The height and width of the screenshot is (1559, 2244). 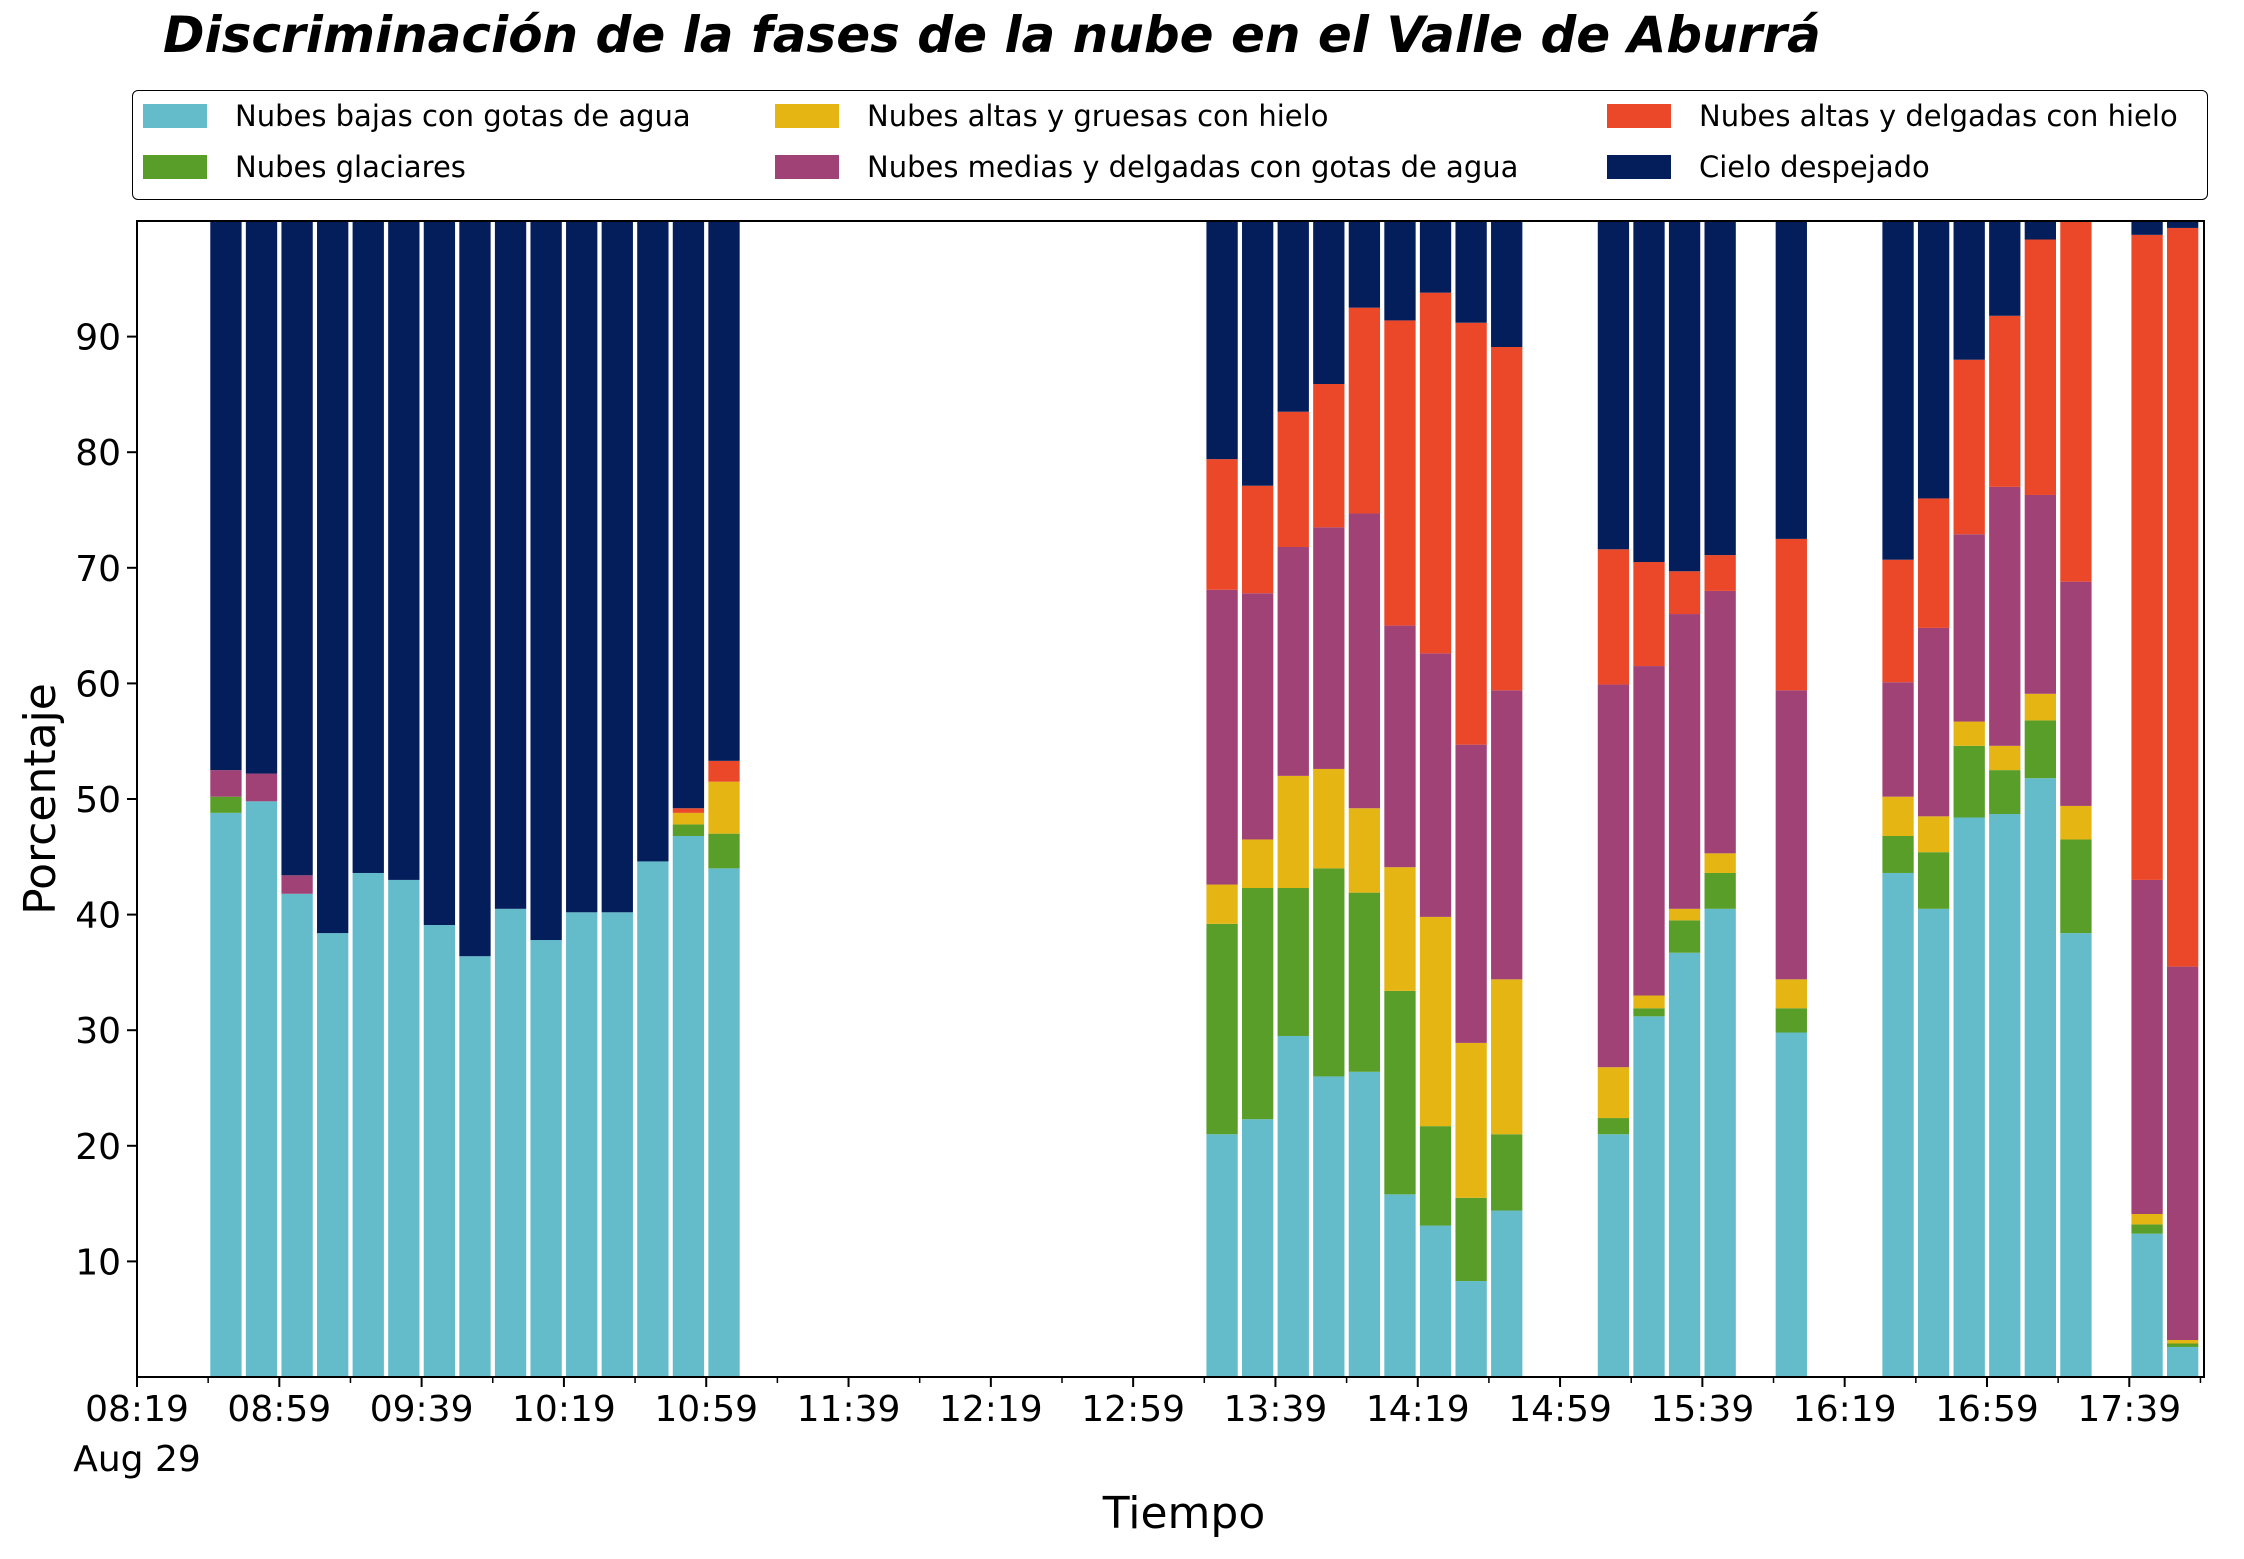 What do you see at coordinates (98, 338) in the screenshot?
I see `y-tick-label: 90` at bounding box center [98, 338].